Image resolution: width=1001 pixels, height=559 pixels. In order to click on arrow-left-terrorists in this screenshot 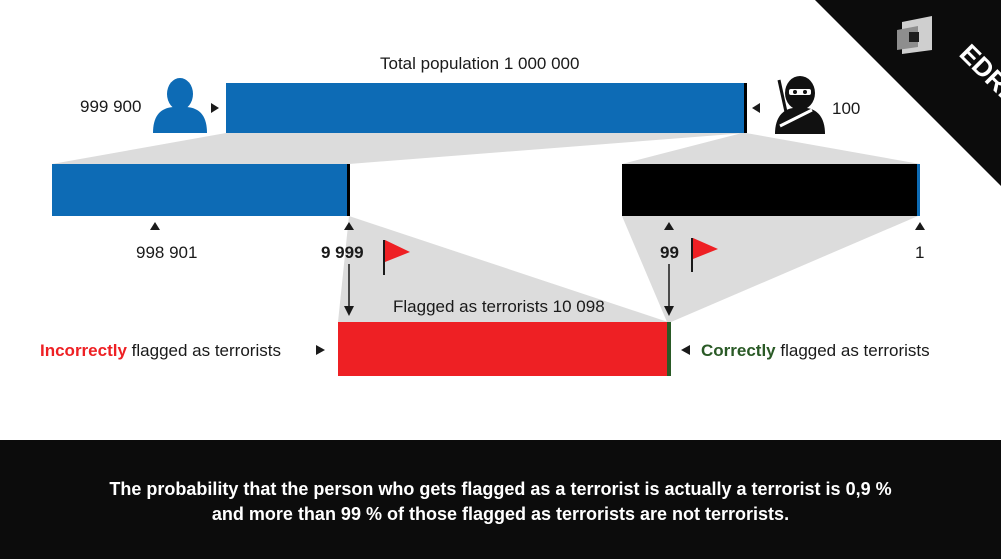, I will do `click(756, 108)`.